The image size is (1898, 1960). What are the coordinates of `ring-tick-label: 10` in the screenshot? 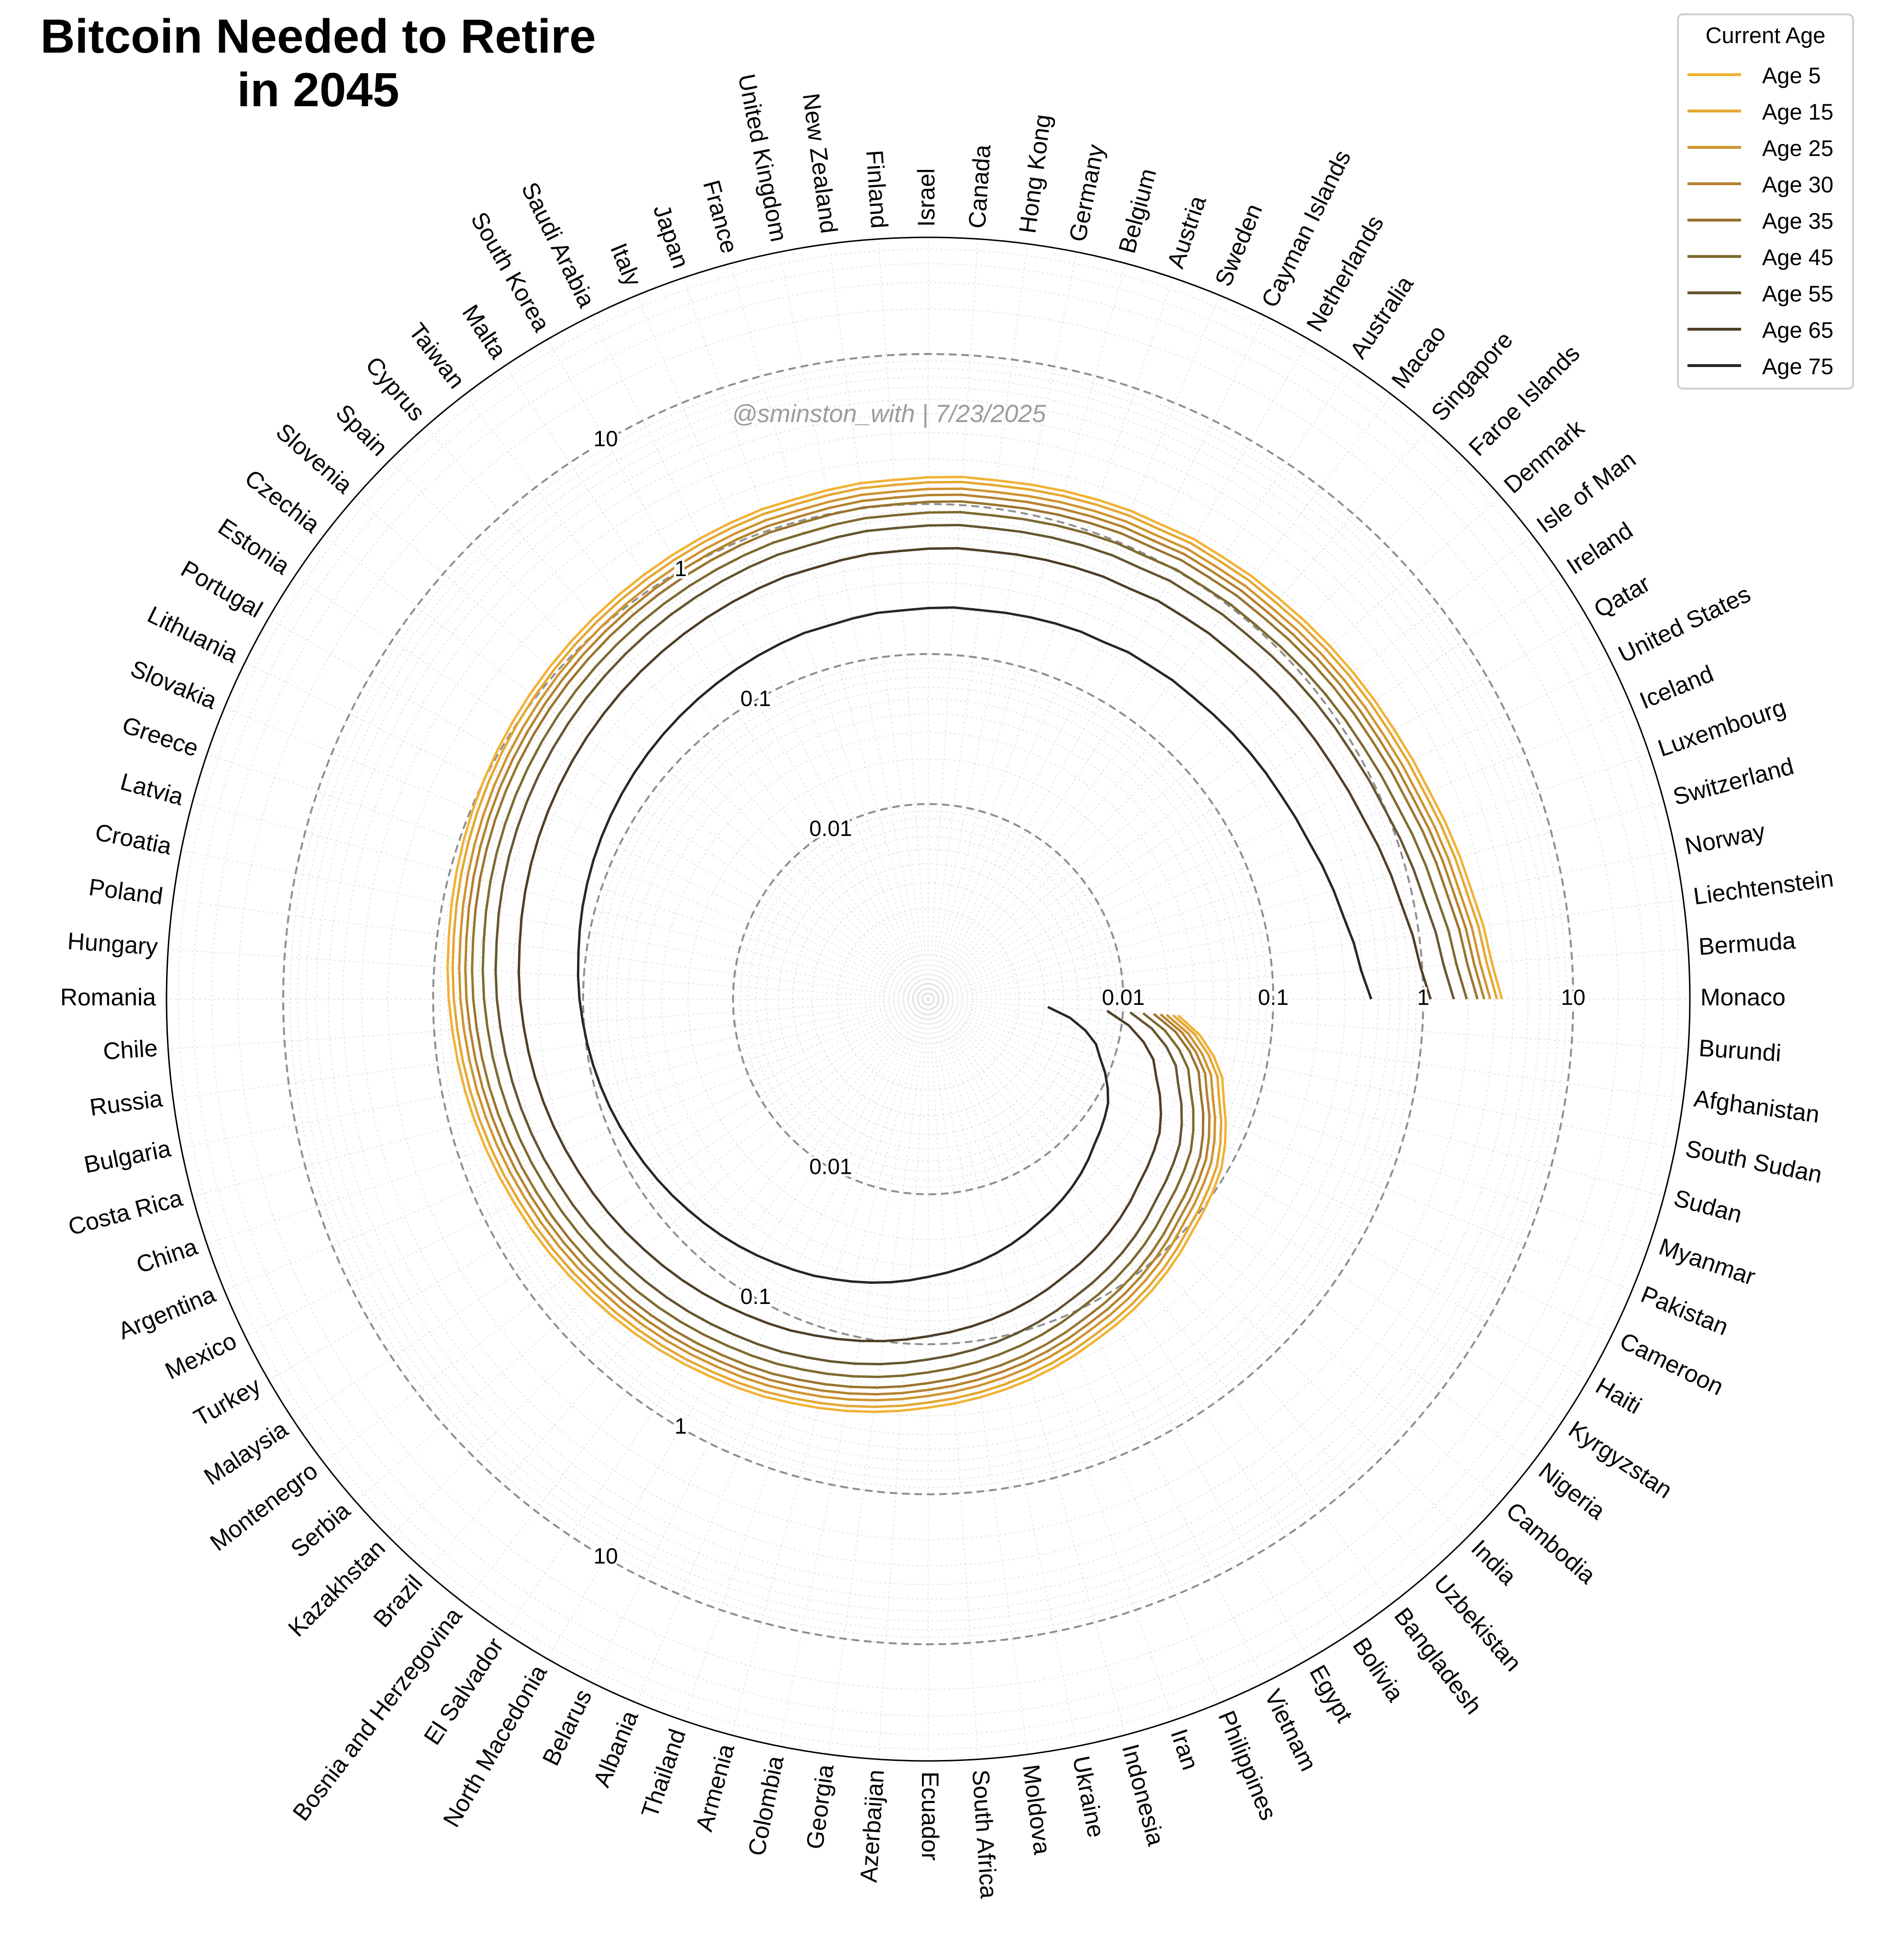 It's located at (605, 1557).